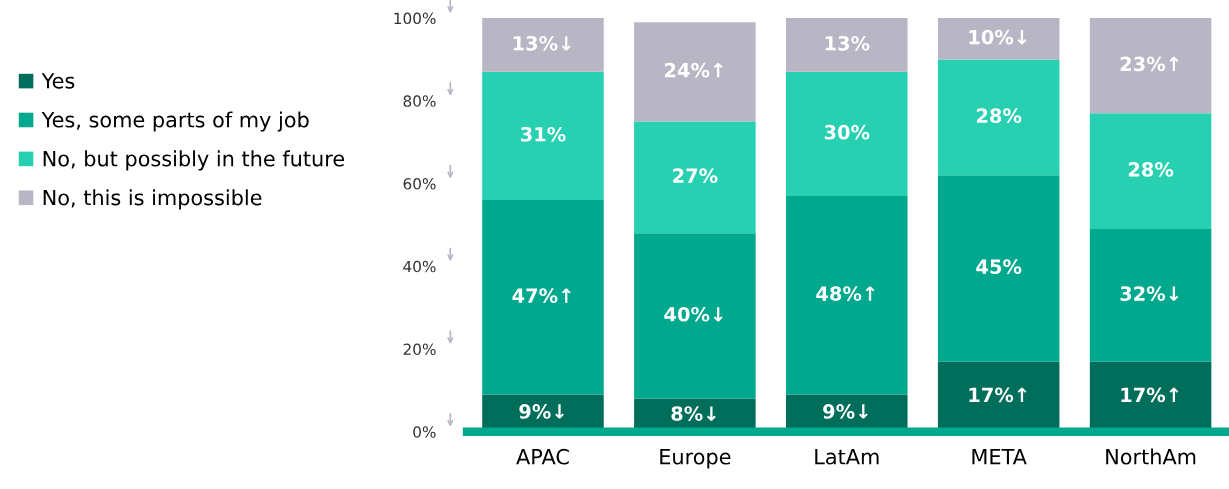 The height and width of the screenshot is (489, 1229). I want to click on y-tick-label: 40%, so click(419, 266).